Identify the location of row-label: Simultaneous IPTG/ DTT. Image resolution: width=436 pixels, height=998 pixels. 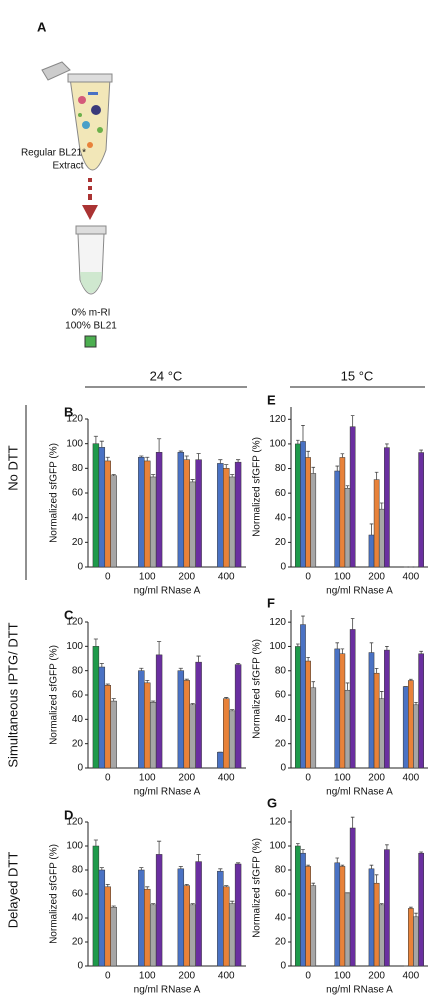
(12, 694).